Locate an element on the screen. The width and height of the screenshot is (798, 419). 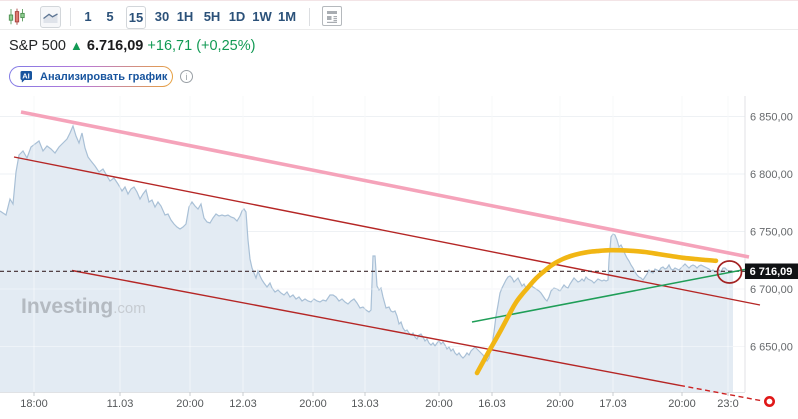
svg-text: 6 750,00 is located at coordinates (771, 233).